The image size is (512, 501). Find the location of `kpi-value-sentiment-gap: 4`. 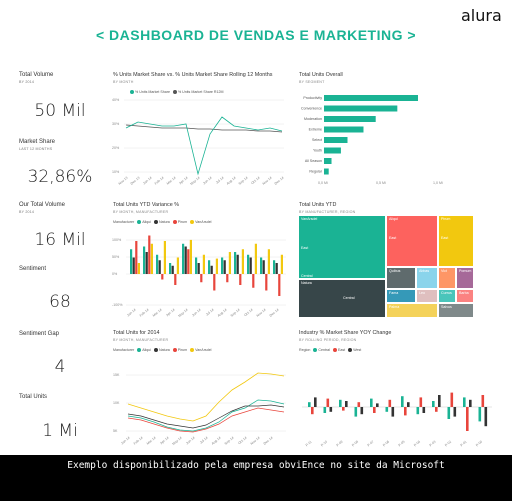

kpi-value-sentiment-gap: 4 is located at coordinates (60, 367).